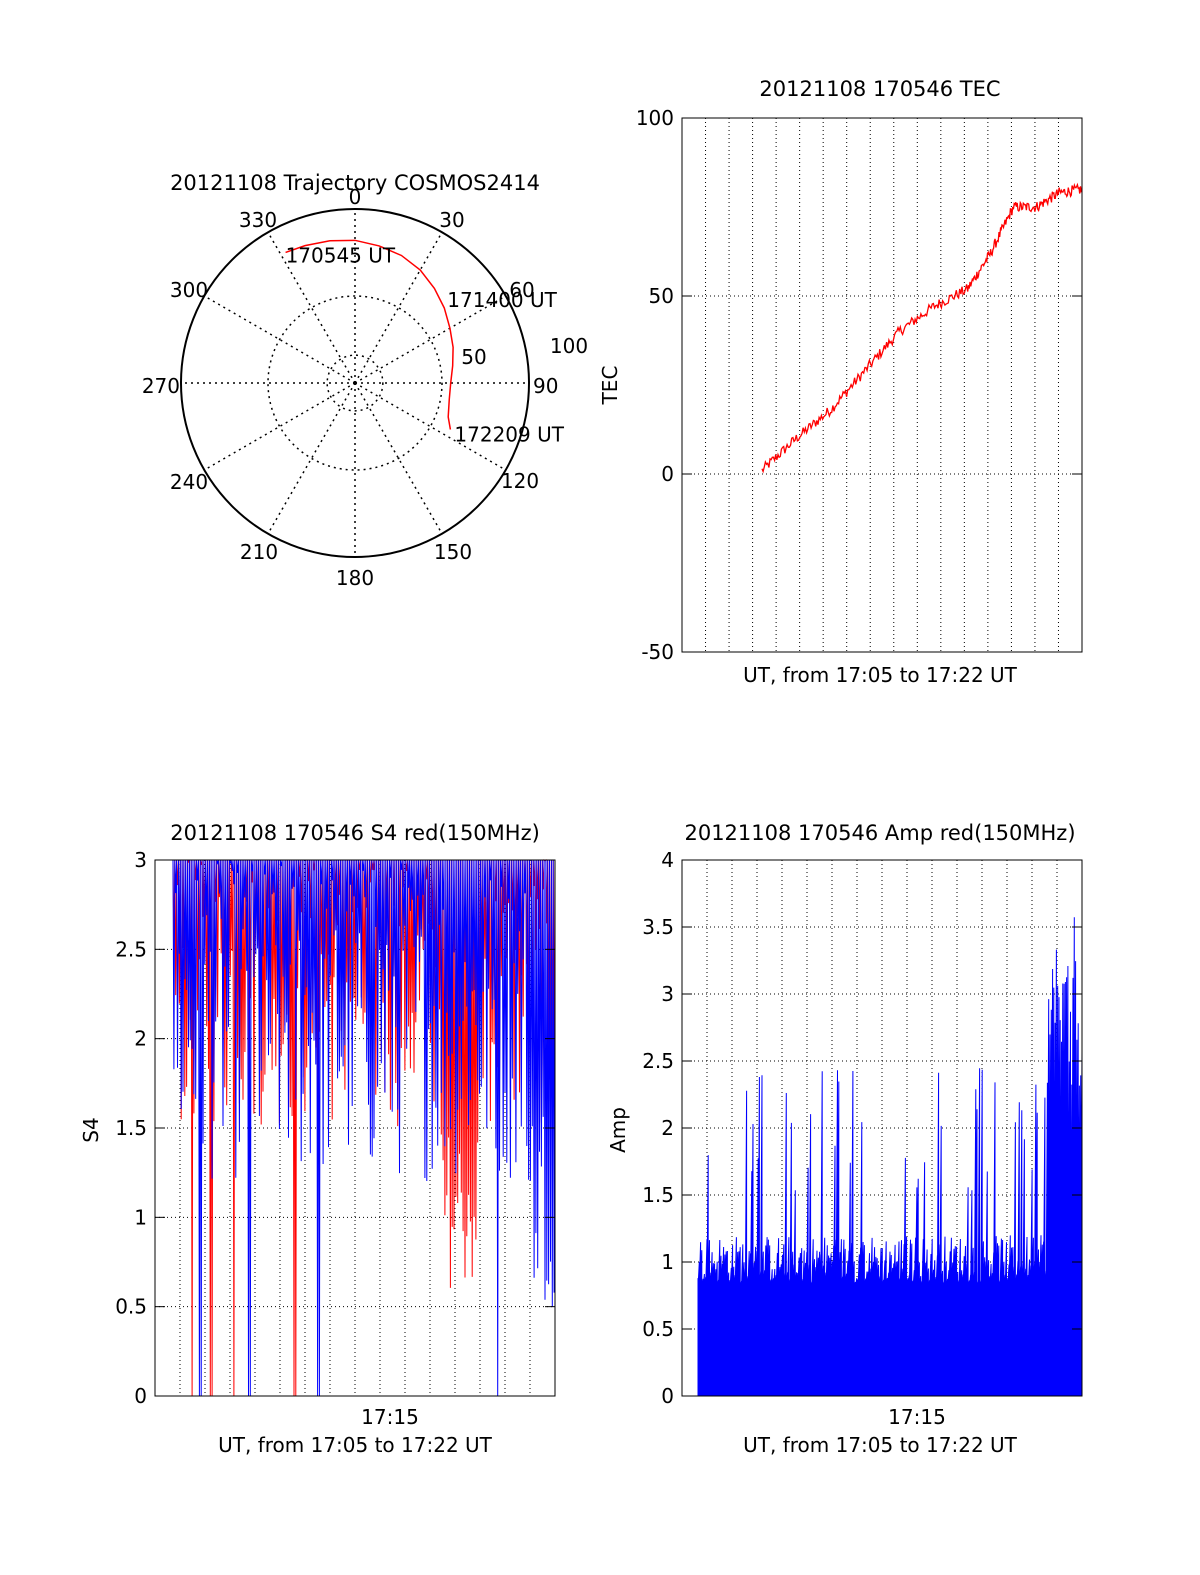 The image size is (1200, 1575). What do you see at coordinates (618, 1130) in the screenshot?
I see `amp-ylabel: Amp` at bounding box center [618, 1130].